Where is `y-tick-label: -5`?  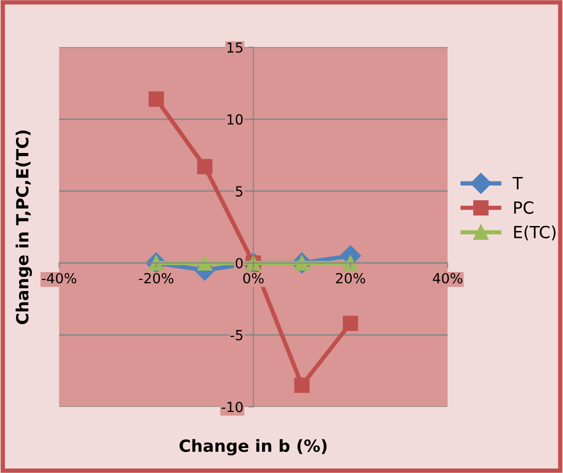 y-tick-label: -5 is located at coordinates (236, 335).